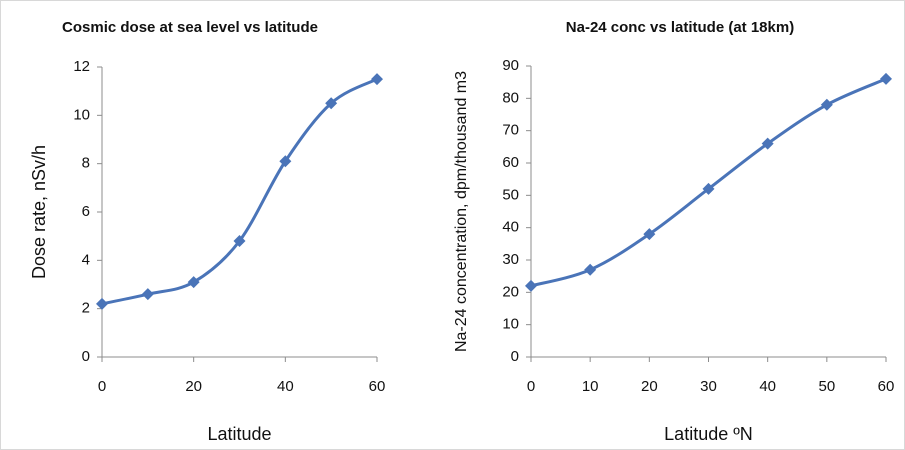  I want to click on y-tick-label: 40, so click(510, 227).